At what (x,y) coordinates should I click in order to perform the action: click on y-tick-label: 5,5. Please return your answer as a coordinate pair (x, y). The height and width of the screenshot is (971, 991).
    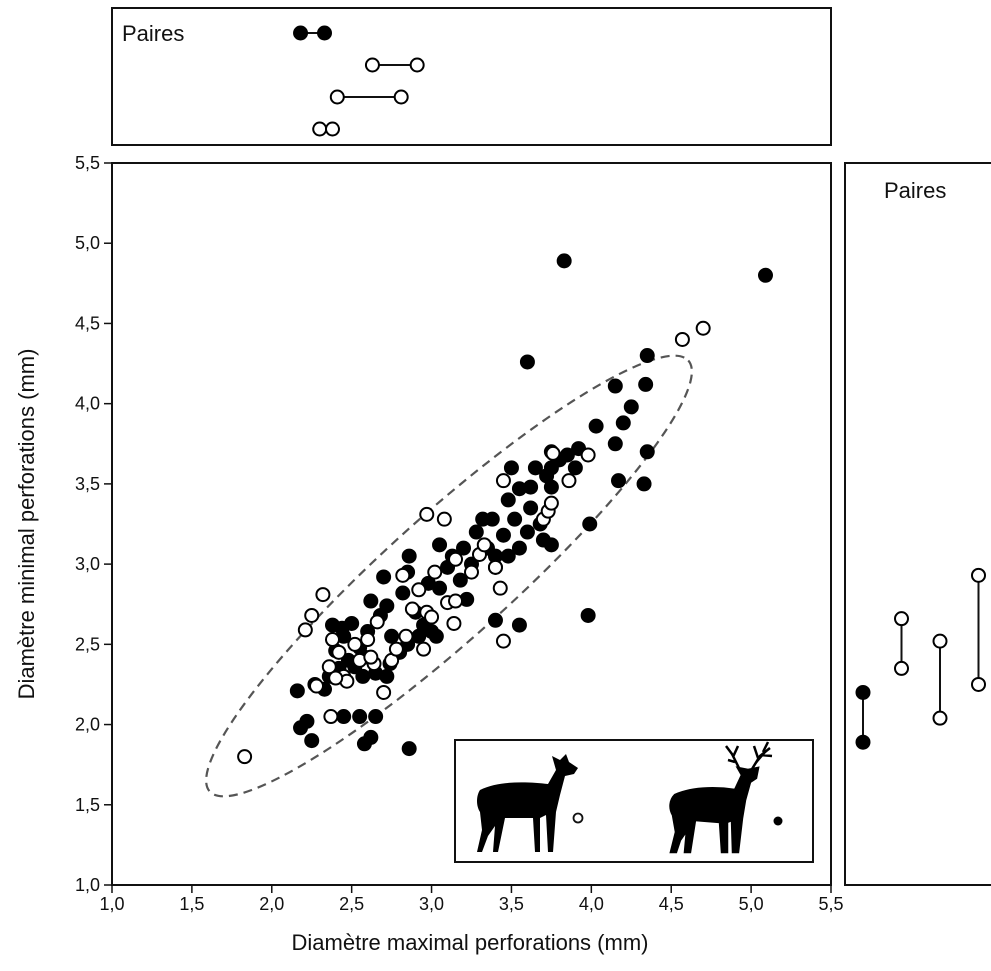
    Looking at the image, I should click on (87, 163).